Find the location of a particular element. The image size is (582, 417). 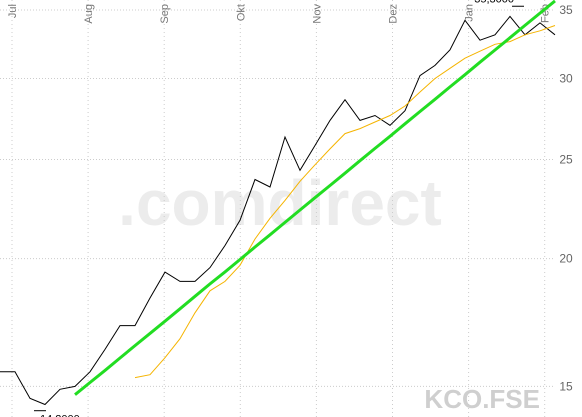

x-tick-label: Nov is located at coordinates (317, 14).